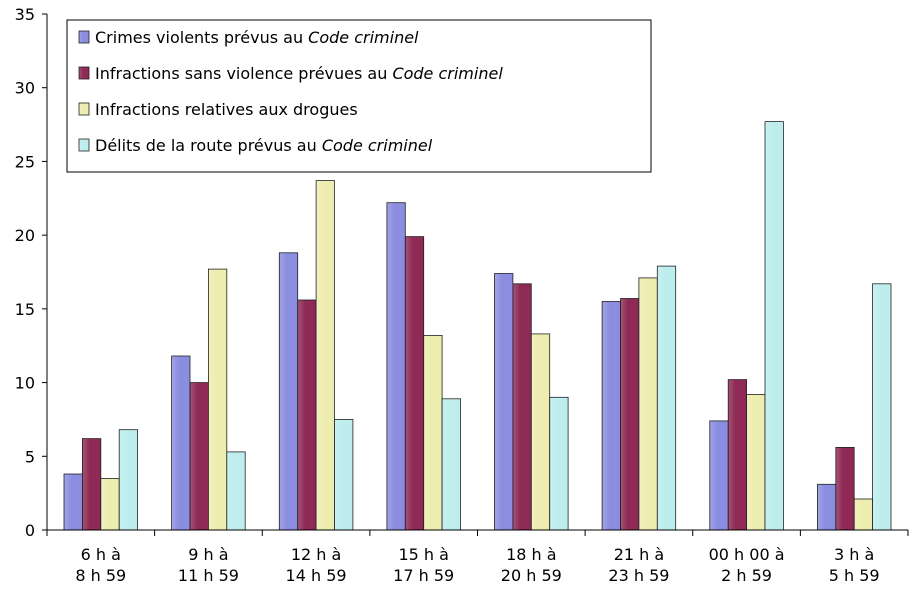  Describe the element at coordinates (257, 37) in the screenshot. I see `legend-label: Crimes violents prévus au Code criminel` at that location.